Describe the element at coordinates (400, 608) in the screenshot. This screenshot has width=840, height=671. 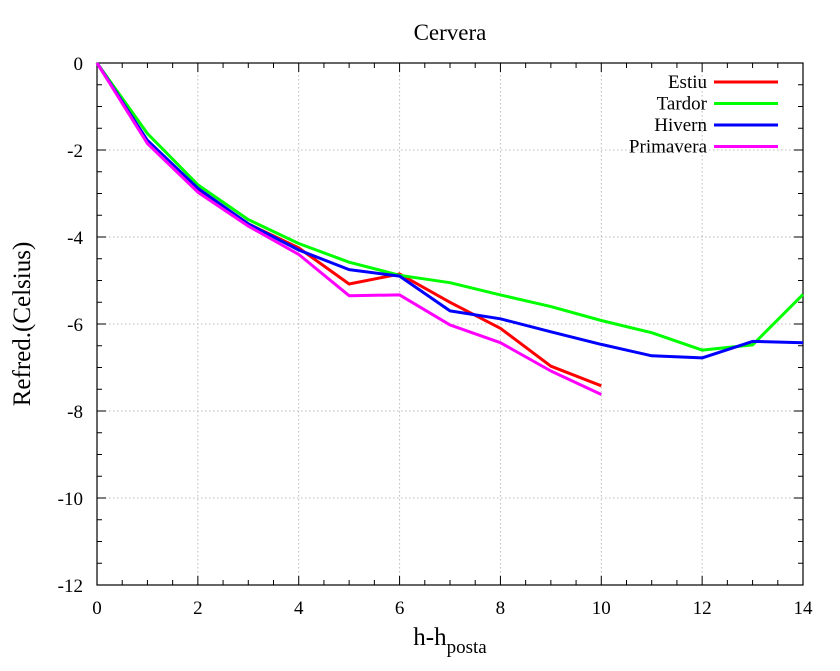
I see `x-tick-label: 6` at that location.